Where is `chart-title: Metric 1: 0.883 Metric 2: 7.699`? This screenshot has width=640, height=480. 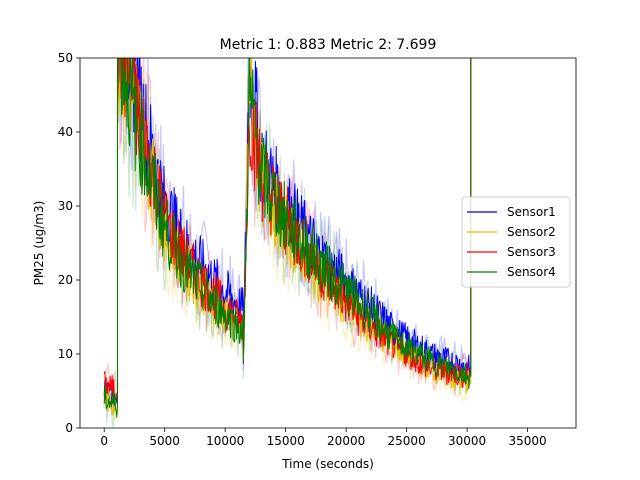
chart-title: Metric 1: 0.883 Metric 2: 7.699 is located at coordinates (328, 45).